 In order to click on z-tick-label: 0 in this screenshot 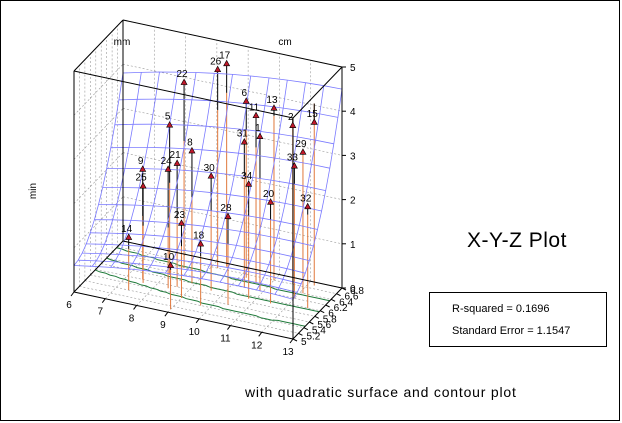, I will do `click(353, 289)`.